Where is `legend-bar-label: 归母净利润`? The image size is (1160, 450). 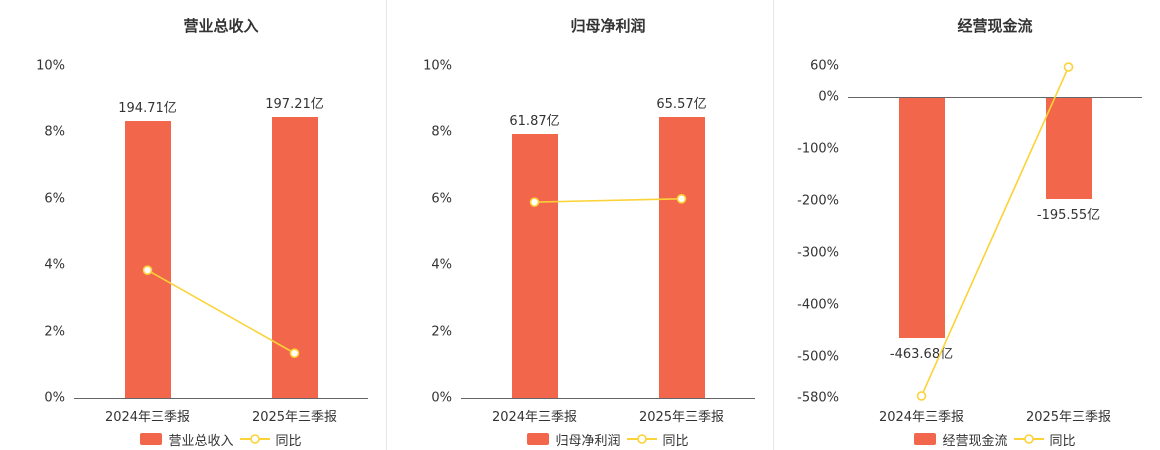
legend-bar-label: 归母净利润 is located at coordinates (588, 441).